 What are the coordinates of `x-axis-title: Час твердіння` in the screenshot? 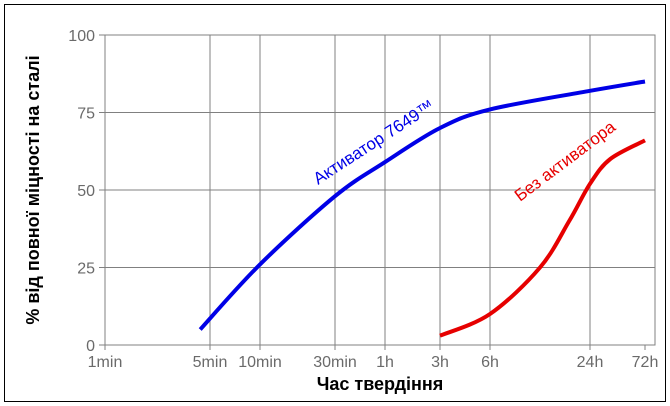 It's located at (380, 384).